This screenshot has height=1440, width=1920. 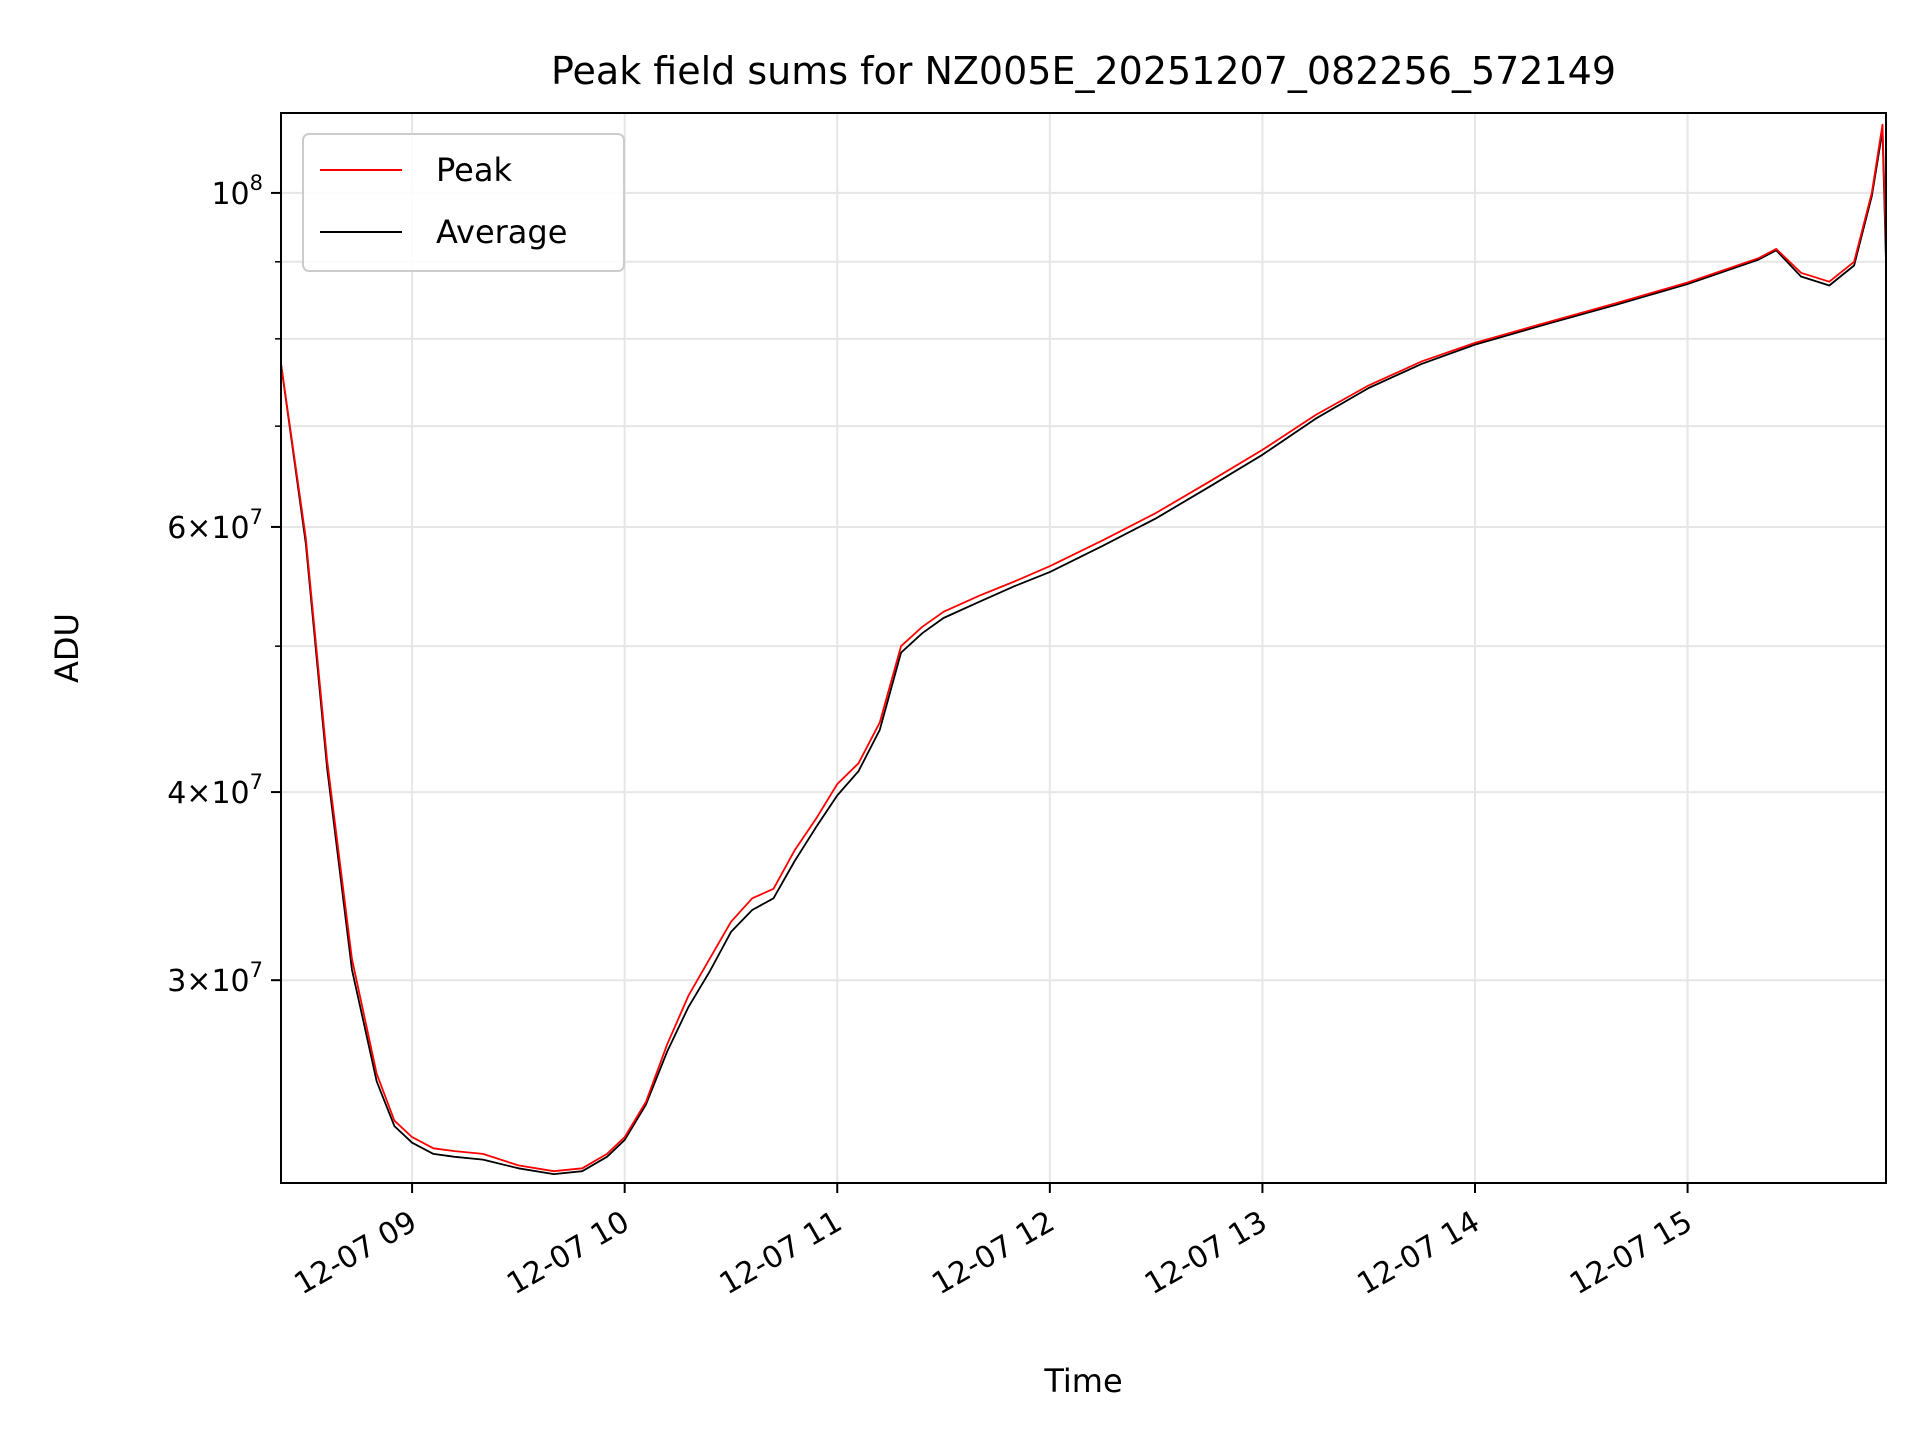 I want to click on y-axis-label: ADU, so click(x=67, y=648).